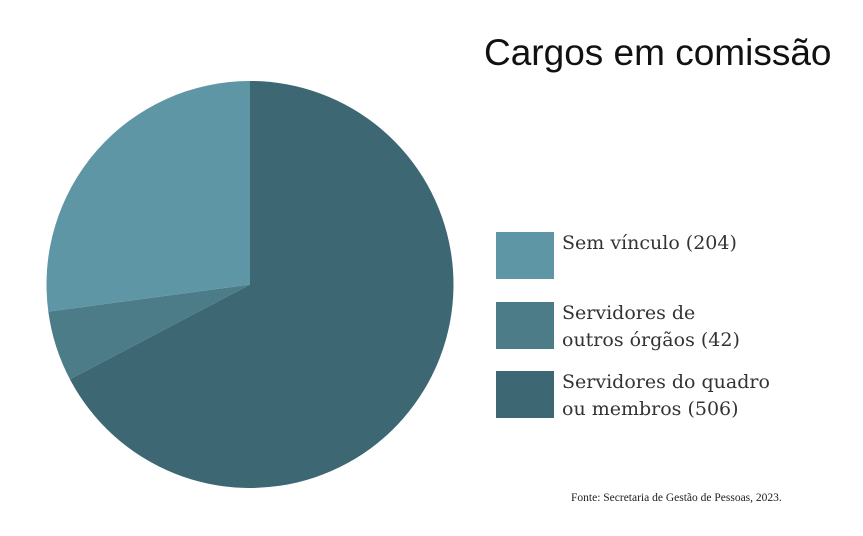 The width and height of the screenshot is (863, 536). I want to click on legend-item-outros-orgaos: Servidores de outros órgãos (42), so click(618, 328).